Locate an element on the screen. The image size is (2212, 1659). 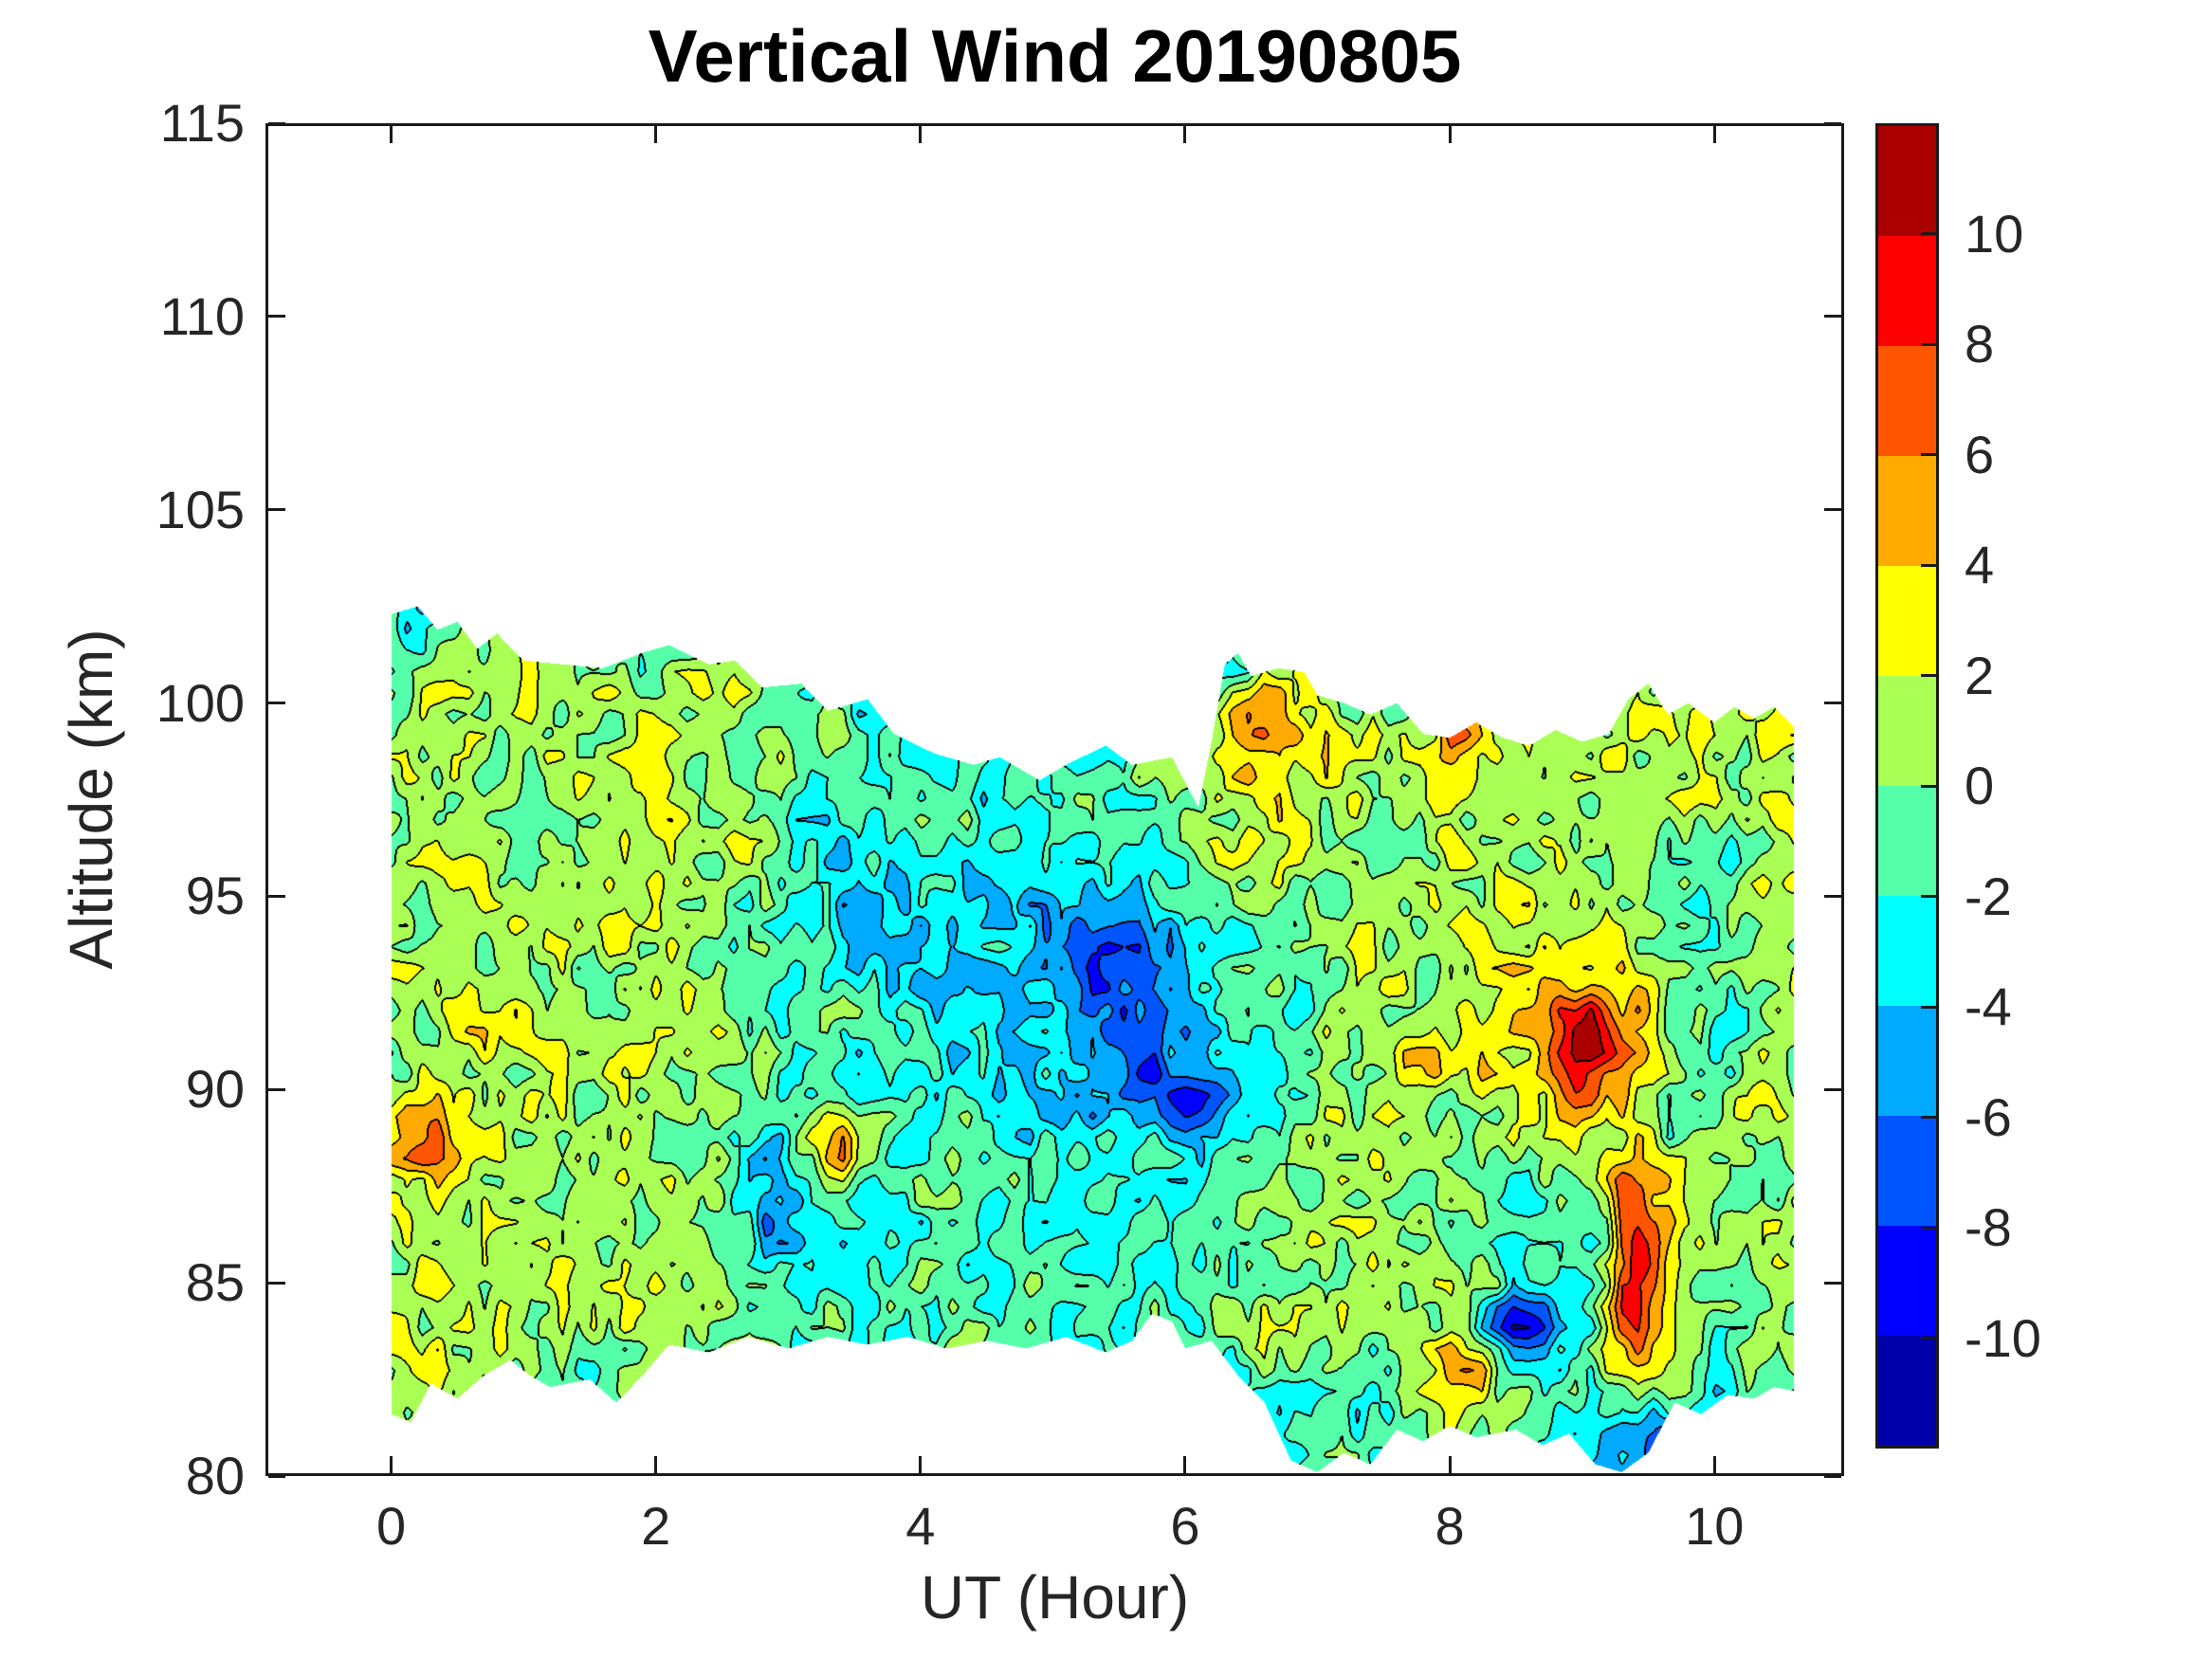
y-tick-label: 85 is located at coordinates (215, 1282).